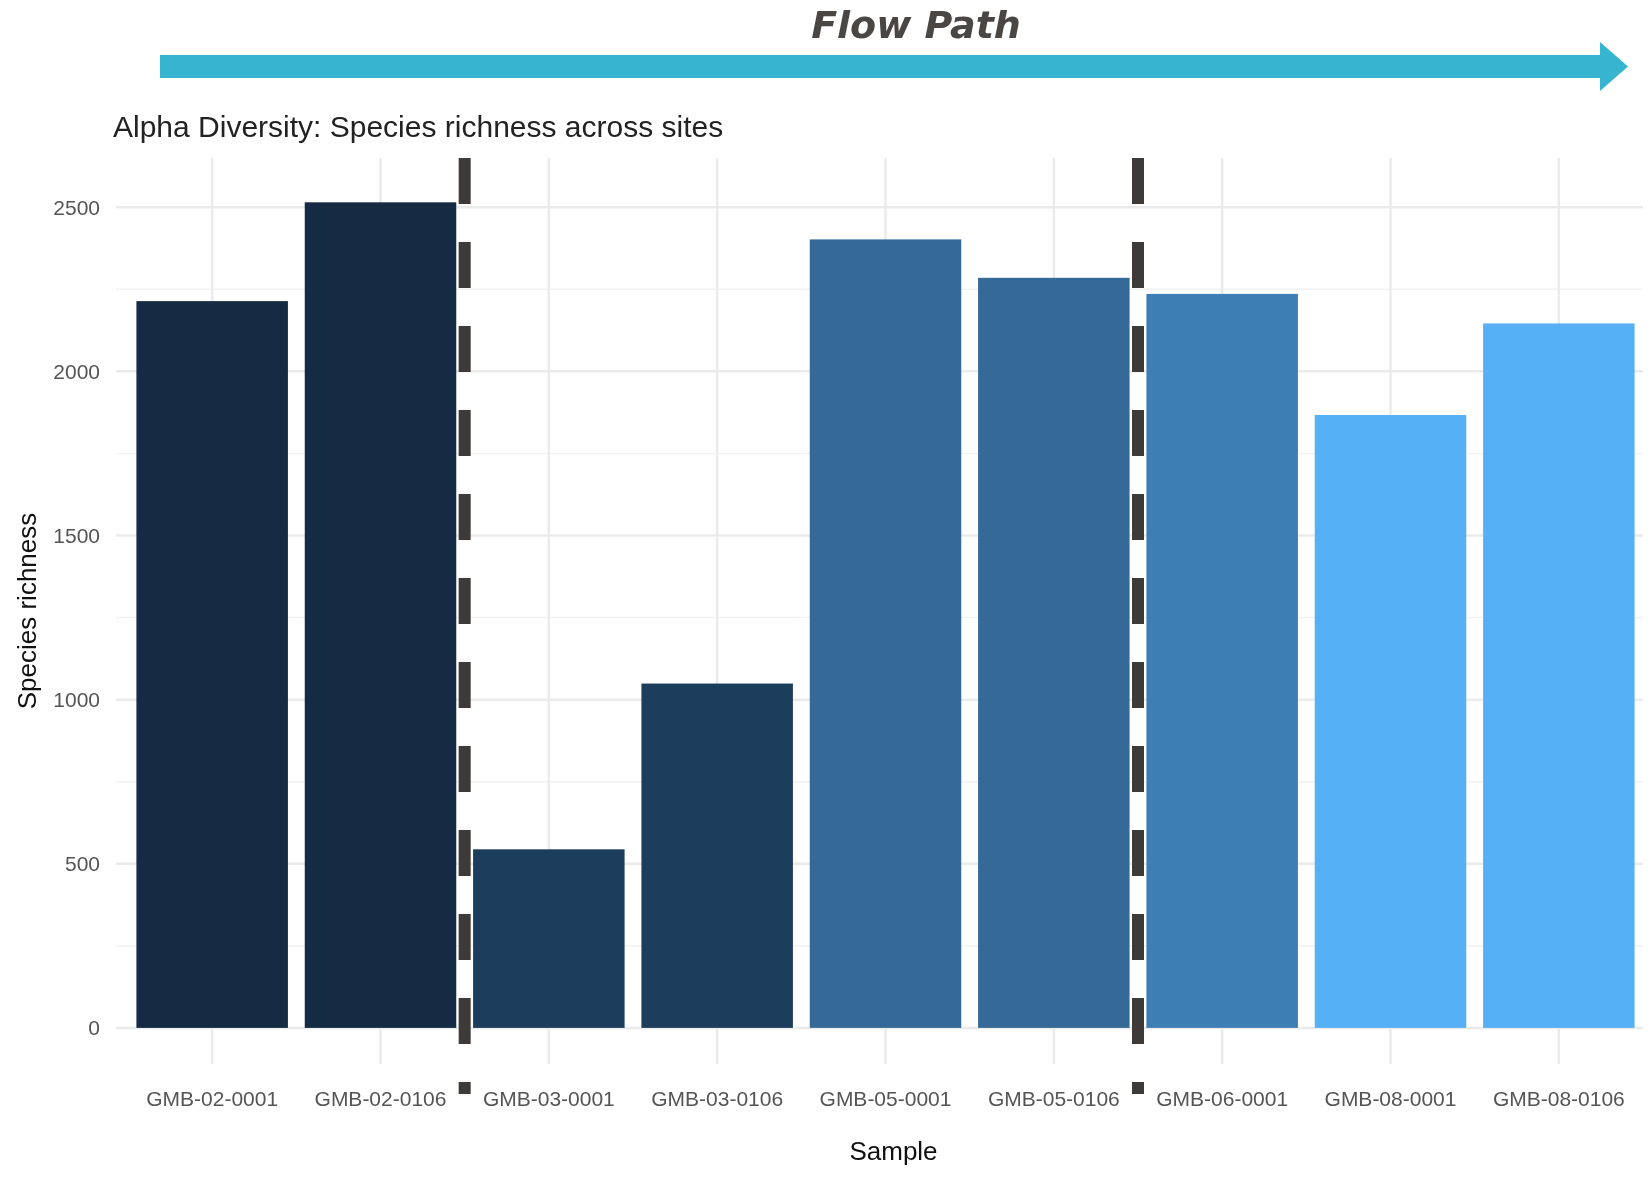 The image size is (1651, 1177). Describe the element at coordinates (1390, 1098) in the screenshot. I see `x-tick-label: GMB-08-0001` at that location.